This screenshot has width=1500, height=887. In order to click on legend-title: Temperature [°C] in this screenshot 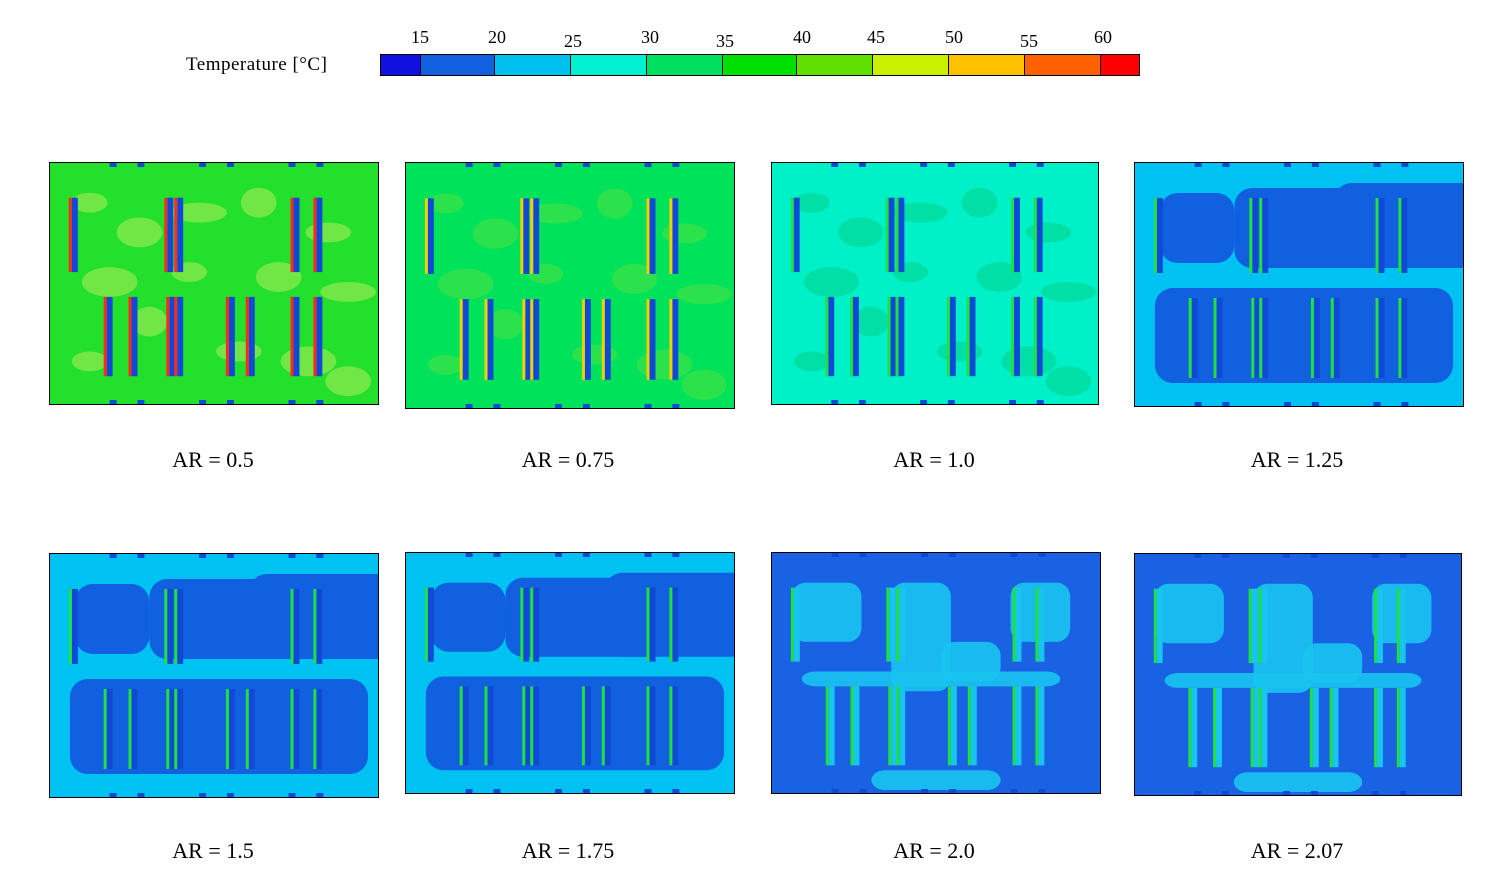, I will do `click(257, 64)`.